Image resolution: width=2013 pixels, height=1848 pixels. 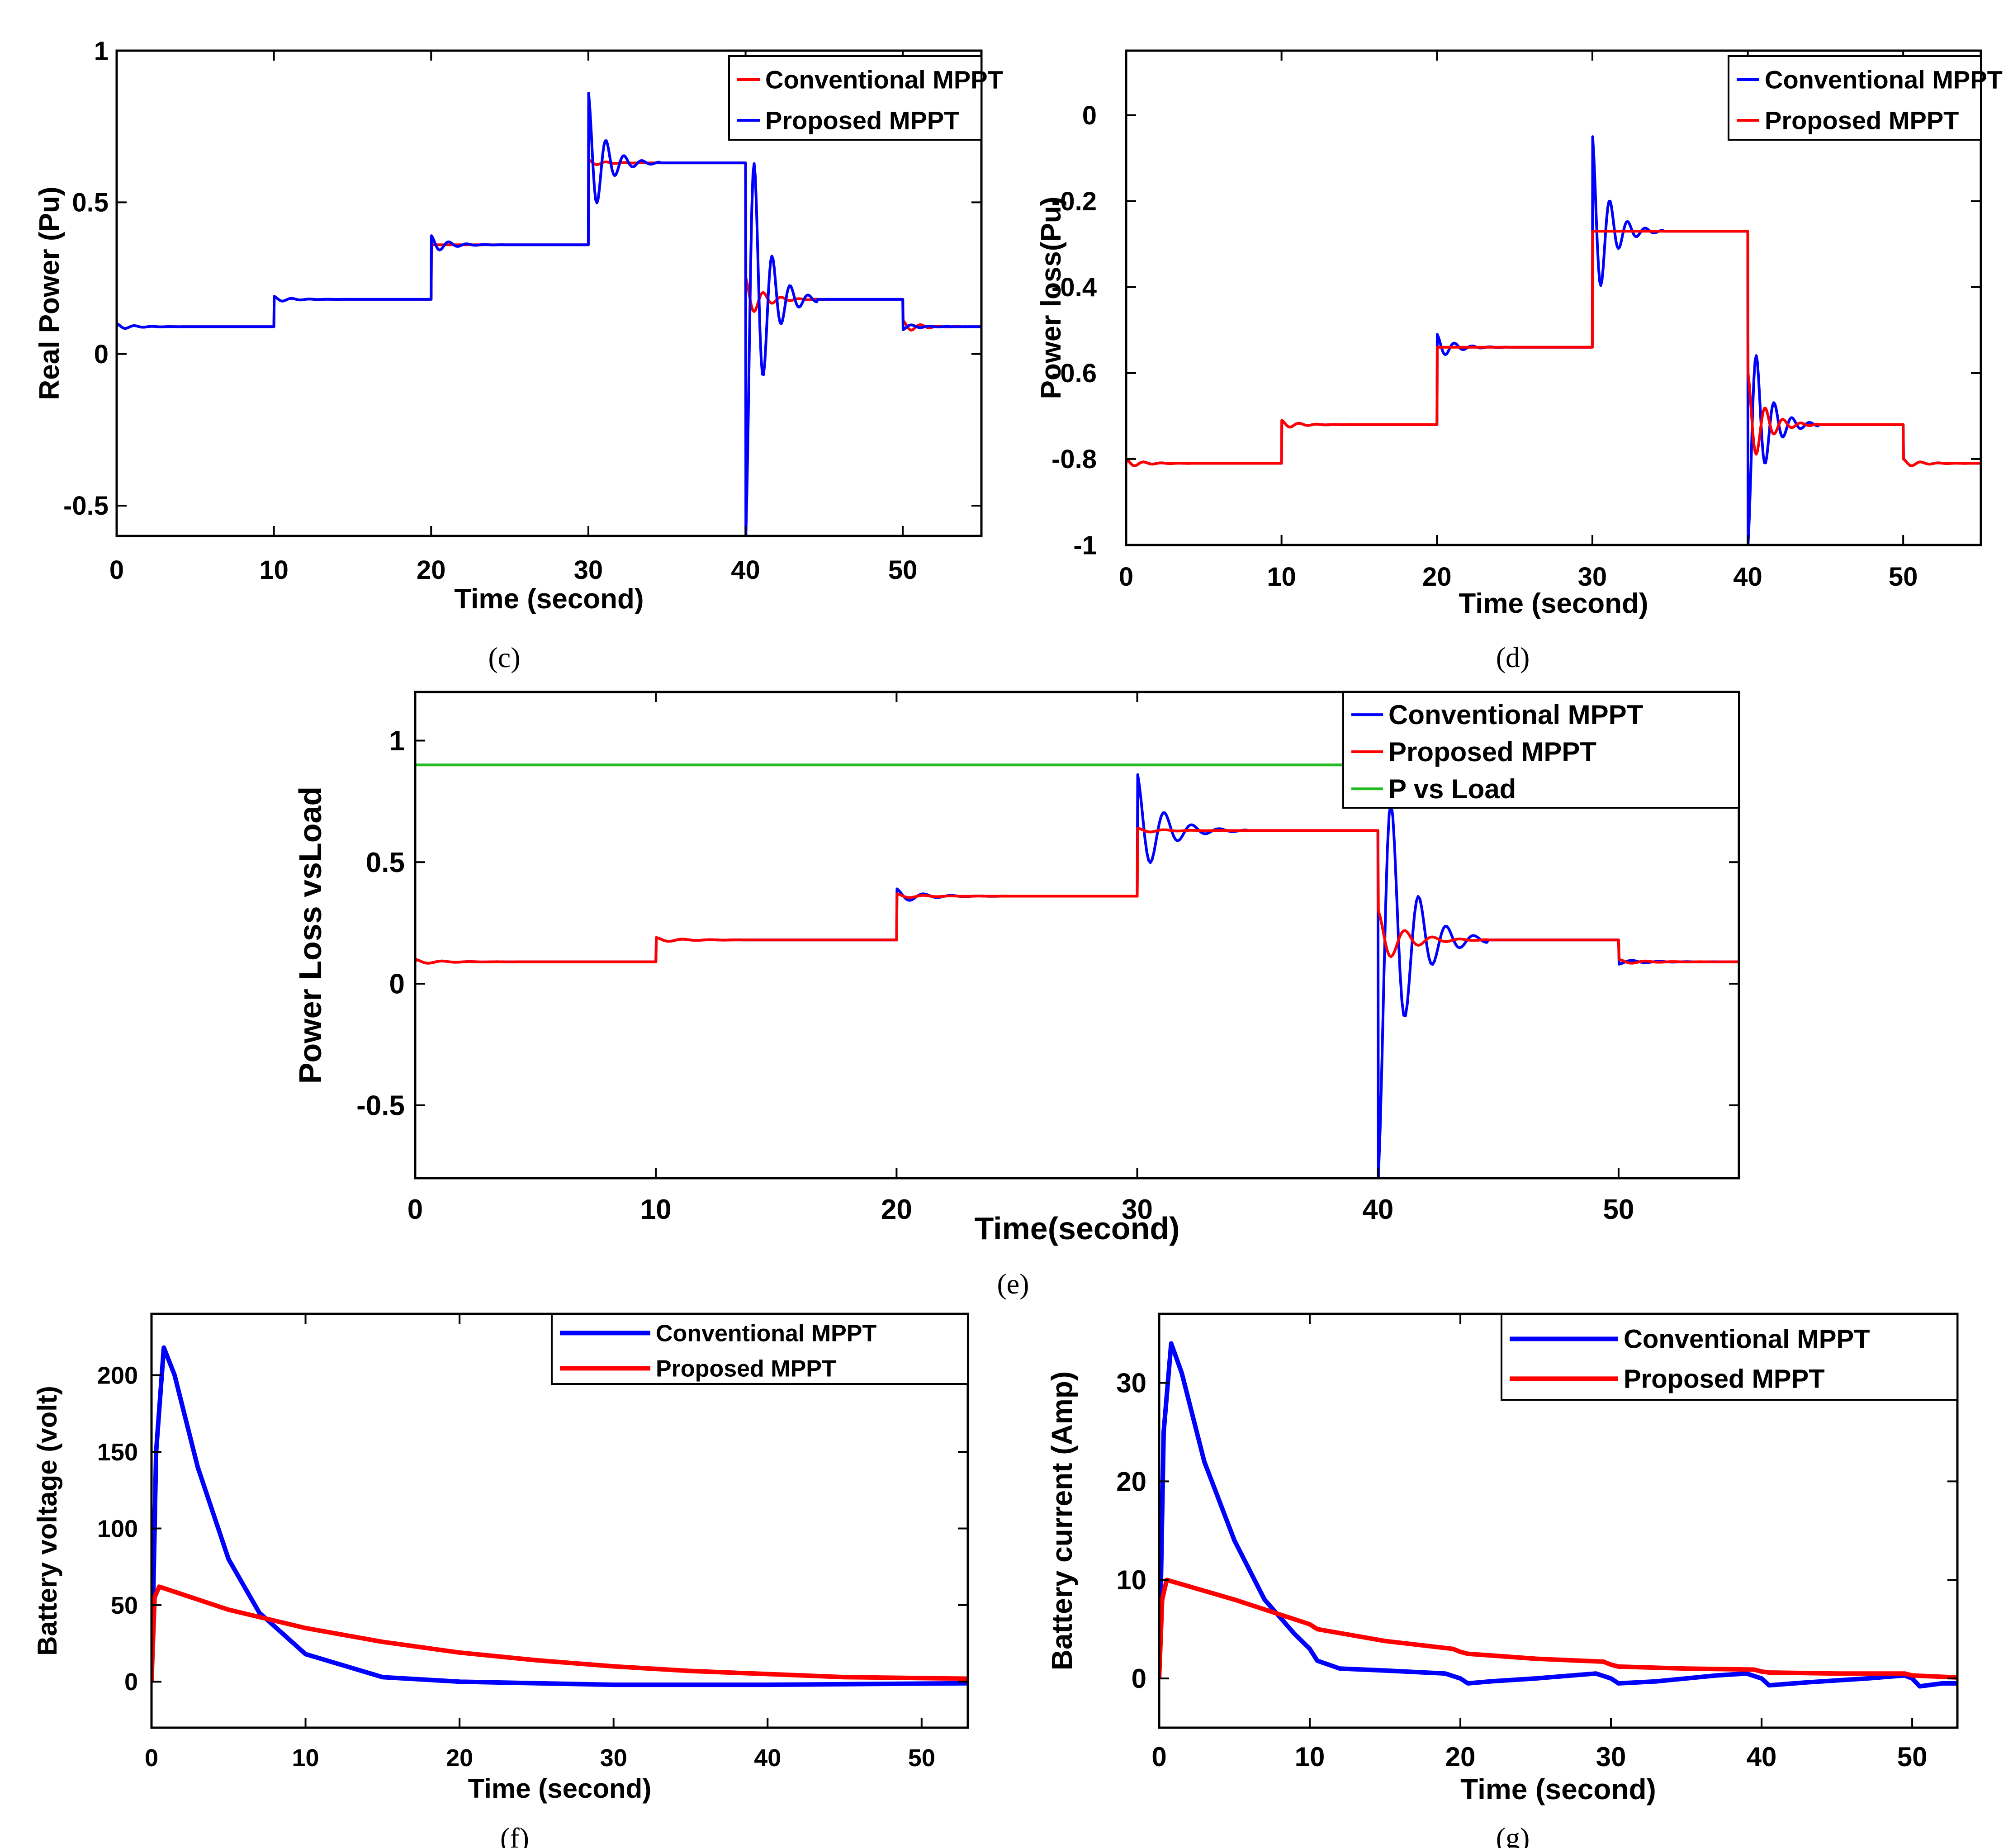 What do you see at coordinates (117, 1375) in the screenshot?
I see `y-tick-label: 200` at bounding box center [117, 1375].